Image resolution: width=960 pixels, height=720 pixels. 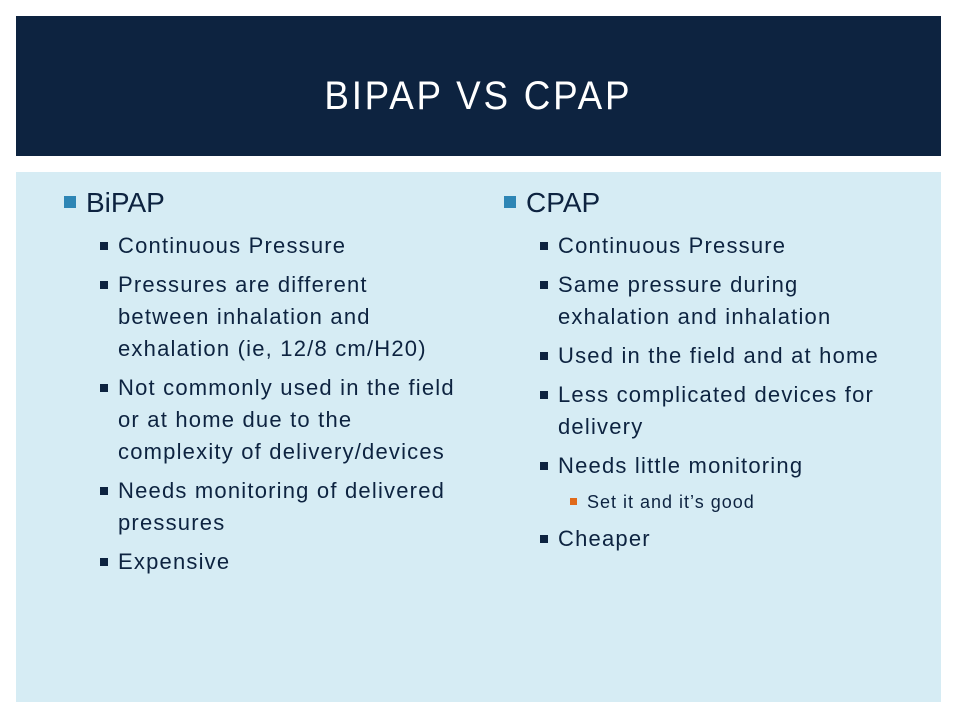 I want to click on sub-list-item-text: Set it and it’s good, so click(x=671, y=502).